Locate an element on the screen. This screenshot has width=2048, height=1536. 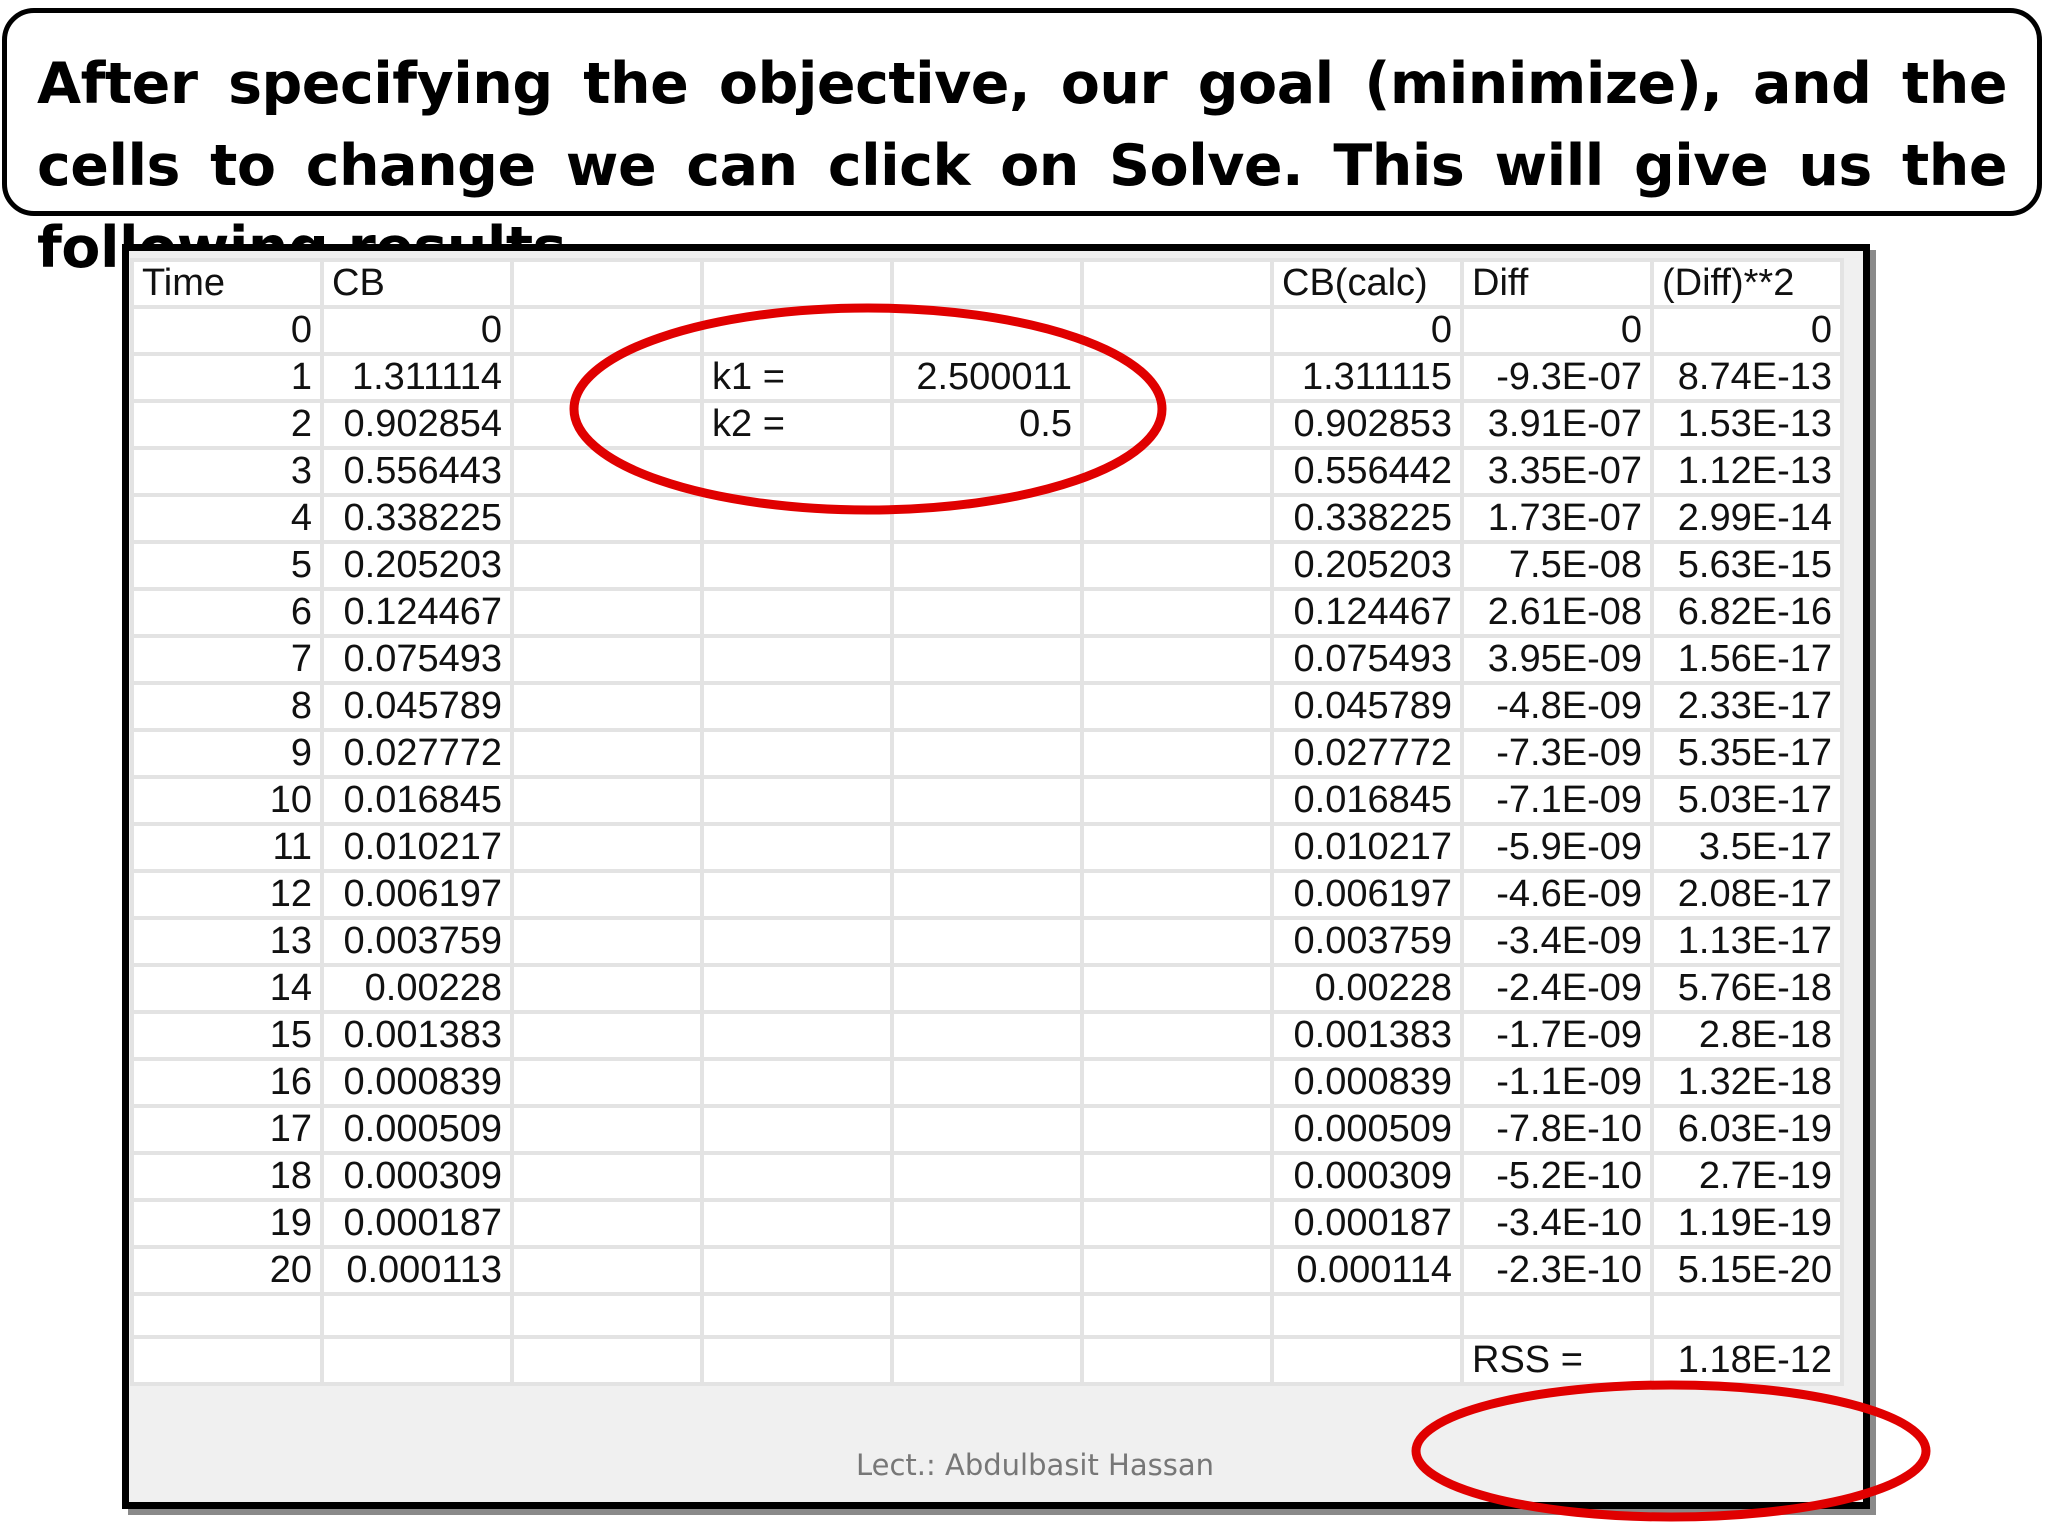
time-cell: 15 is located at coordinates (227, 1035).